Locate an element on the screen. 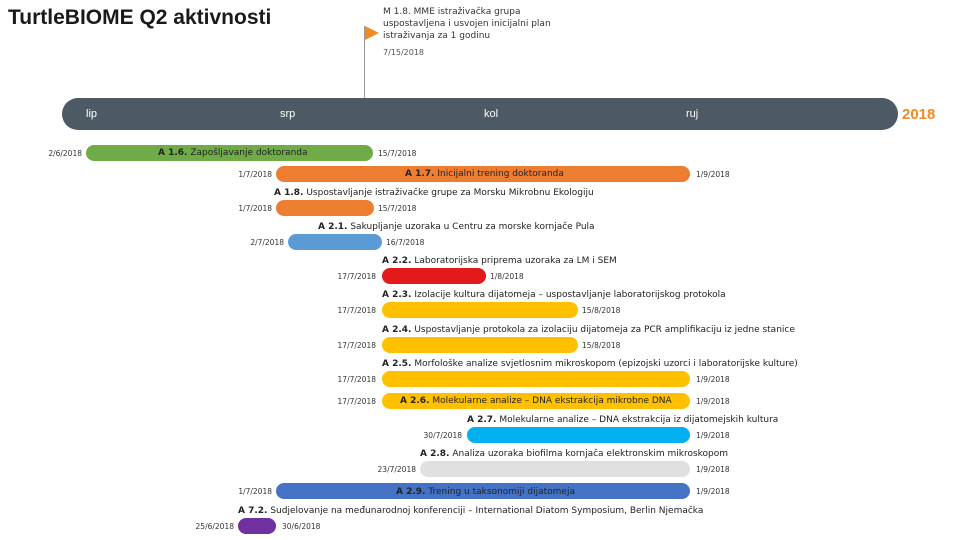 The height and width of the screenshot is (540, 960). task-start-date-a2-5: 17/7/2018 is located at coordinates (356, 379).